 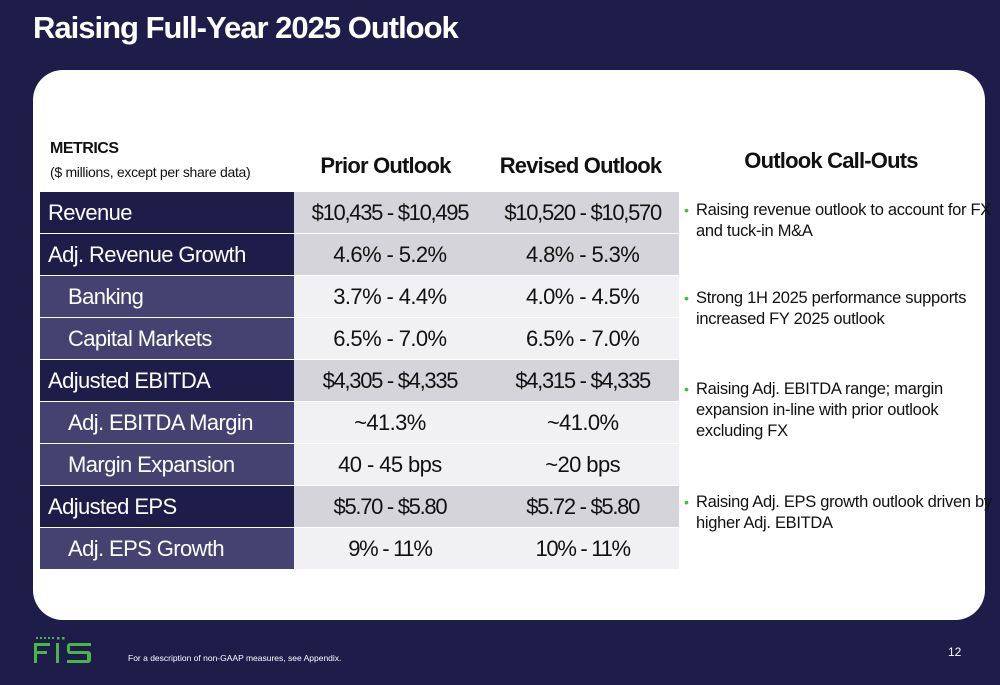 What do you see at coordinates (390, 464) in the screenshot?
I see `prior-value: 40 - 45 bps` at bounding box center [390, 464].